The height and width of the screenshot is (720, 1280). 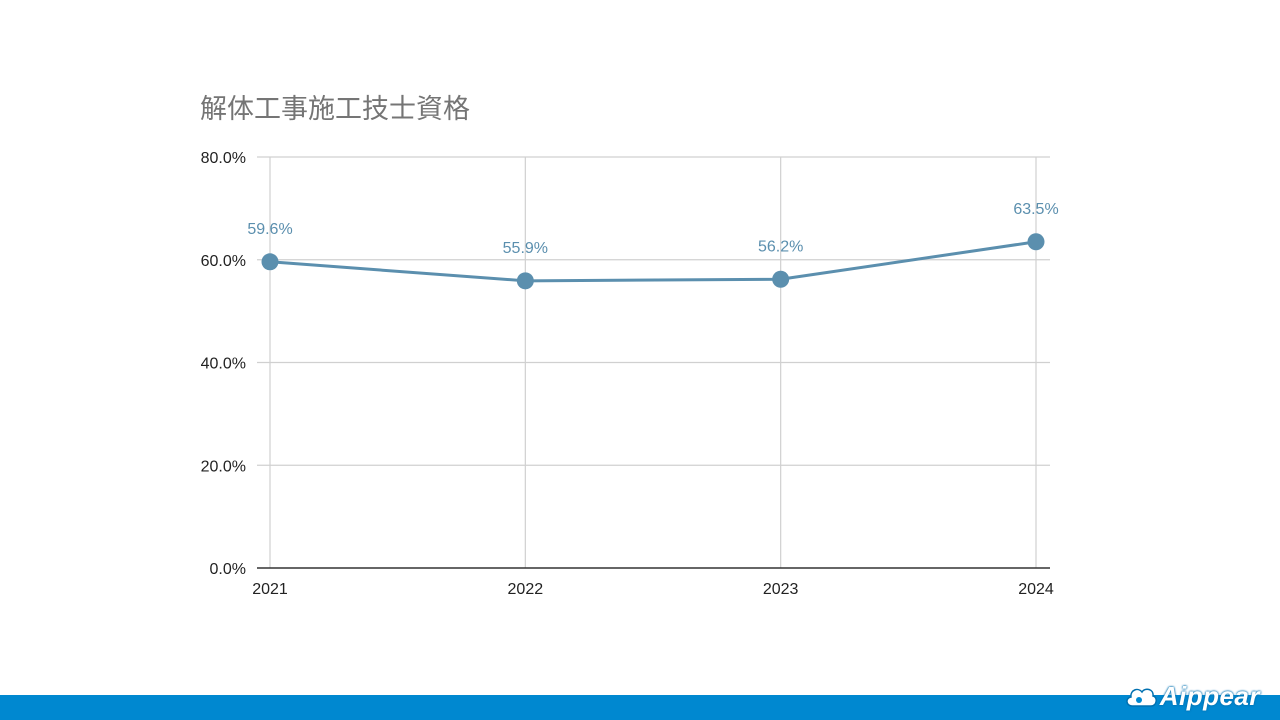 I want to click on x-tick-label: 2022, so click(x=526, y=589).